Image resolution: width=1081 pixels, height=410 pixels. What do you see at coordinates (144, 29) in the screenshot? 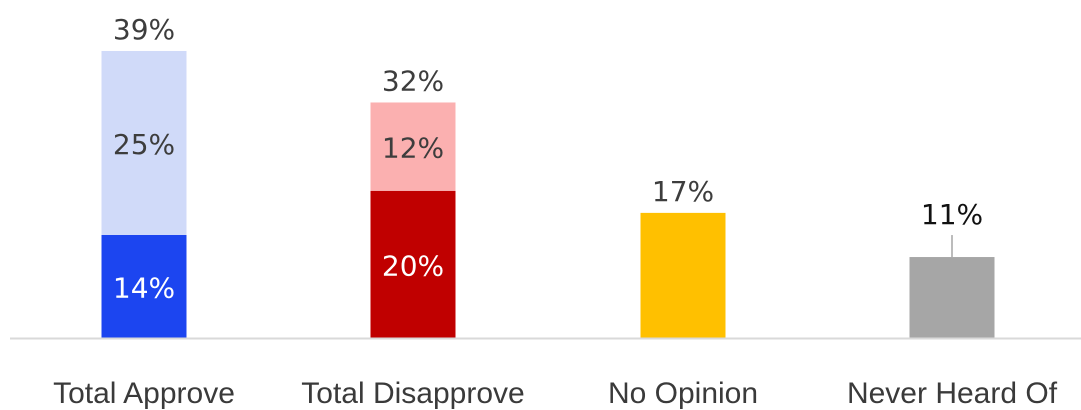
I see `total-label-total-approve: 39%` at bounding box center [144, 29].